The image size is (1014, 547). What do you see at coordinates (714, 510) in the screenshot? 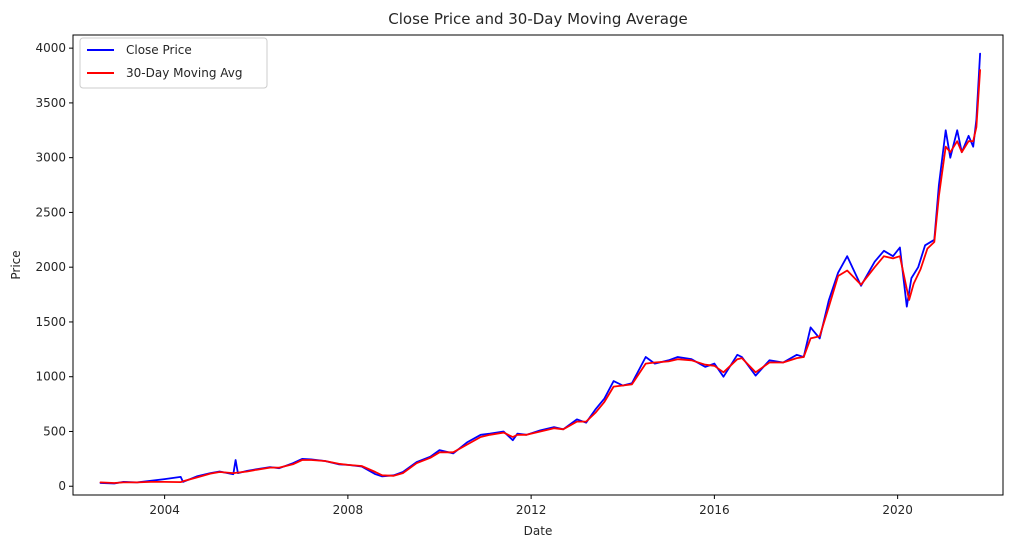
I see `x-tick-label: 2016` at bounding box center [714, 510].